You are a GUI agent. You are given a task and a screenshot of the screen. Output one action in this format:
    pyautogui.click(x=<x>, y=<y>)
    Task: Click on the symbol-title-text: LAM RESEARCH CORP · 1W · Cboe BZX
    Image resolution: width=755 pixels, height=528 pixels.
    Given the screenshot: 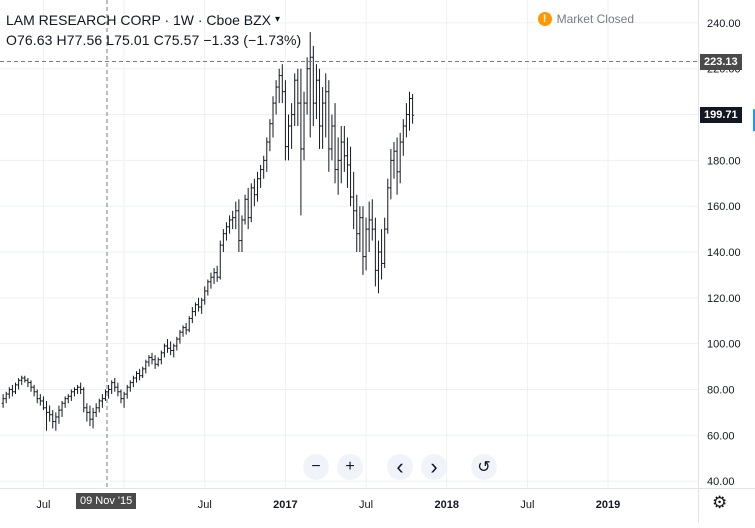 What is the action you would take?
    pyautogui.click(x=139, y=20)
    